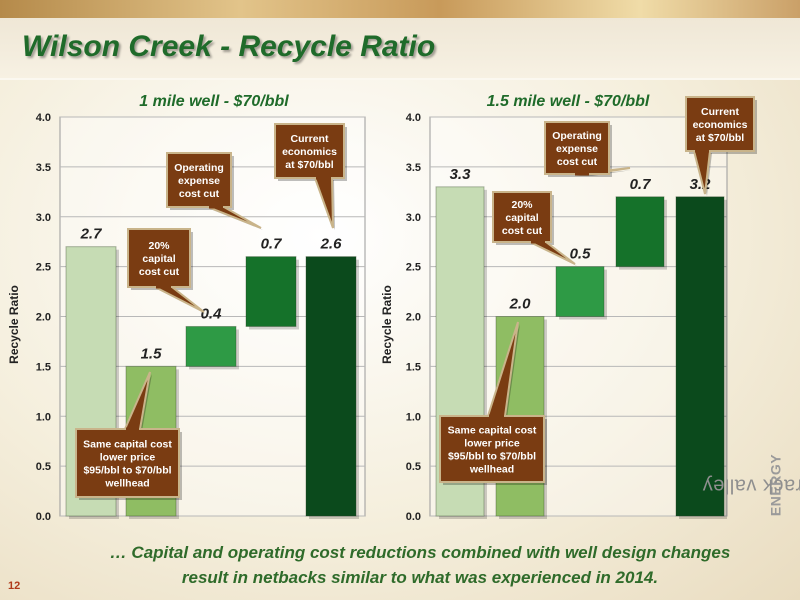 Image resolution: width=800 pixels, height=600 pixels. Describe the element at coordinates (91, 234) in the screenshot. I see `bar-value-label: 2.7` at that location.